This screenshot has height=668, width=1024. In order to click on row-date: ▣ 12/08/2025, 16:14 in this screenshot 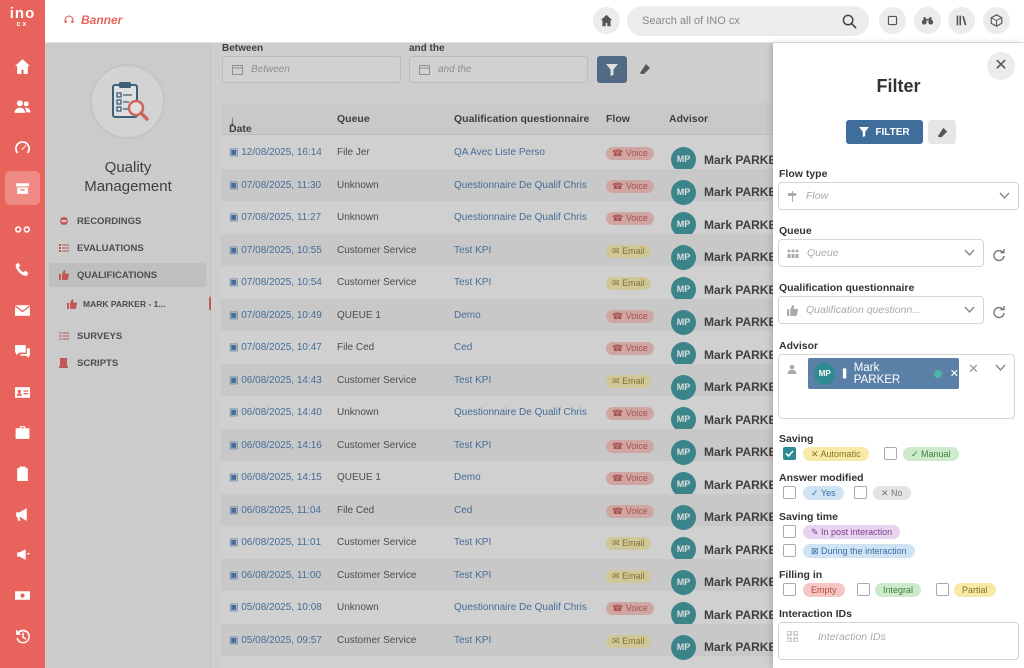, I will do `click(275, 152)`.